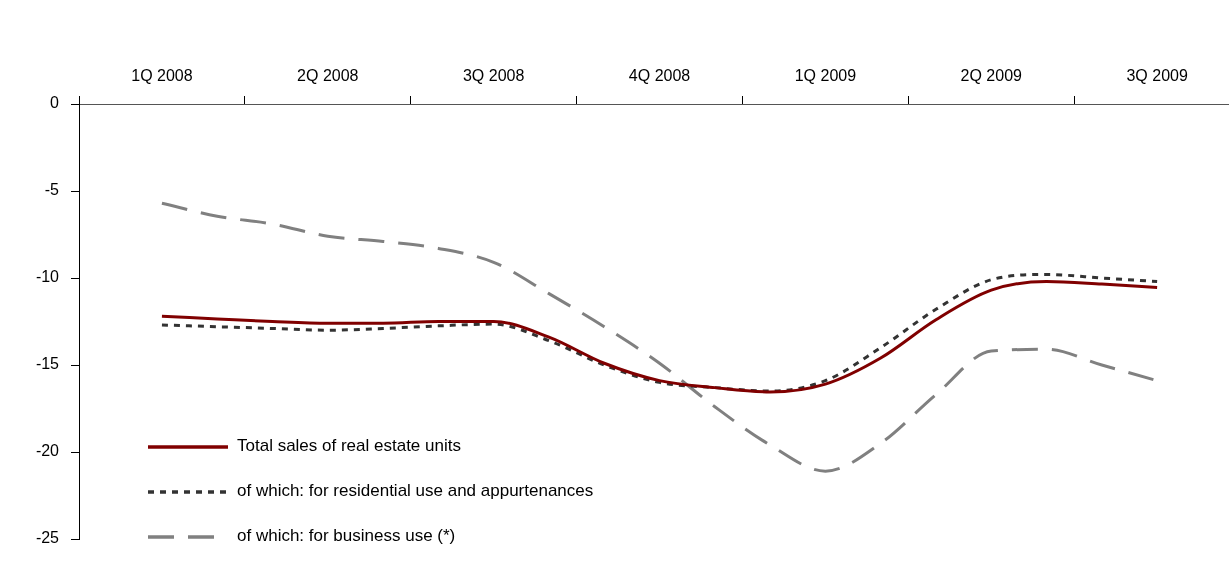 This screenshot has width=1229, height=572. Describe the element at coordinates (346, 535) in the screenshot. I see `legend-label: of which: for business use (*)` at that location.